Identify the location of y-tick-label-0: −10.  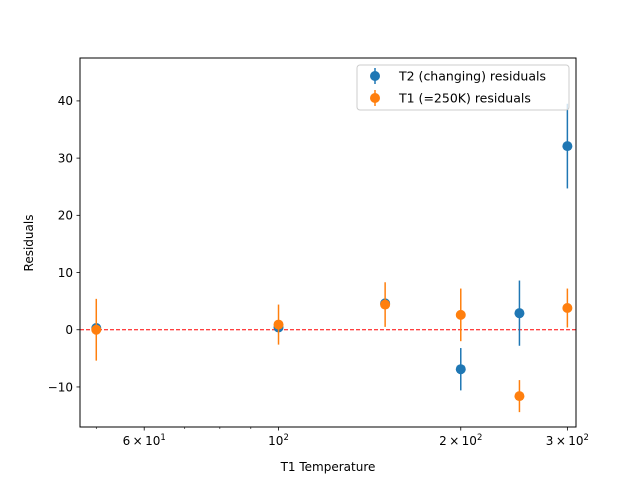
(60, 387).